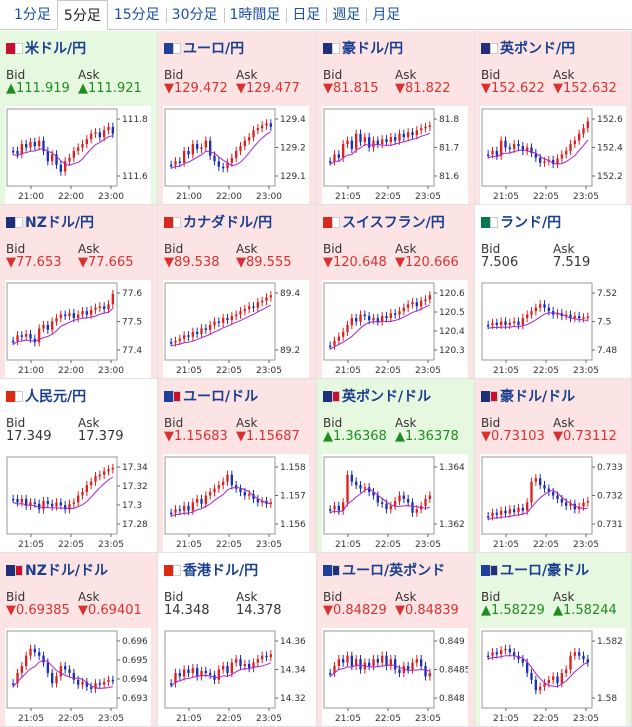  Describe the element at coordinates (452, 525) in the screenshot. I see `y-tick-label: 1.362` at that location.